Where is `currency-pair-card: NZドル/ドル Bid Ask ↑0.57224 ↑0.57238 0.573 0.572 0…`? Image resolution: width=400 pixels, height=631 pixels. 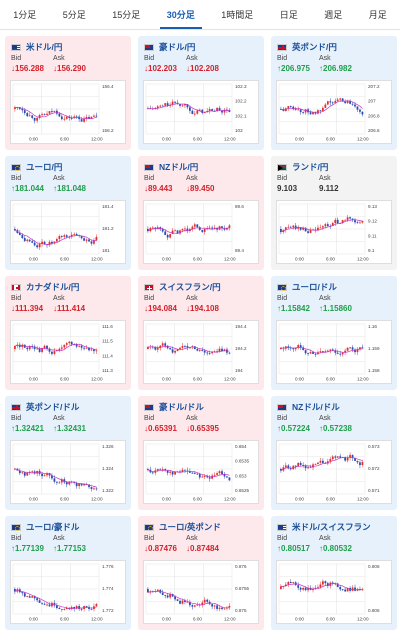 currency-pair-card: NZドル/ドル Bid Ask ↑0.57224 ↑0.57238 0.573 0.572 0… is located at coordinates (334, 453).